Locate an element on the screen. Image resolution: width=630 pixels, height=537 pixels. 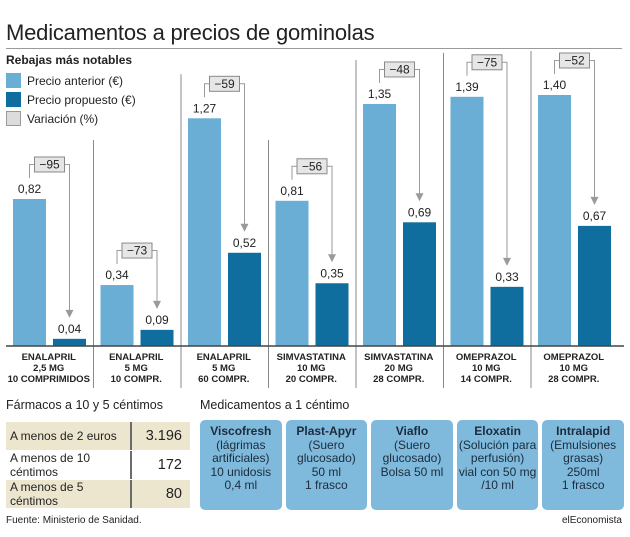
variation-label: −95 is located at coordinates (49, 164).